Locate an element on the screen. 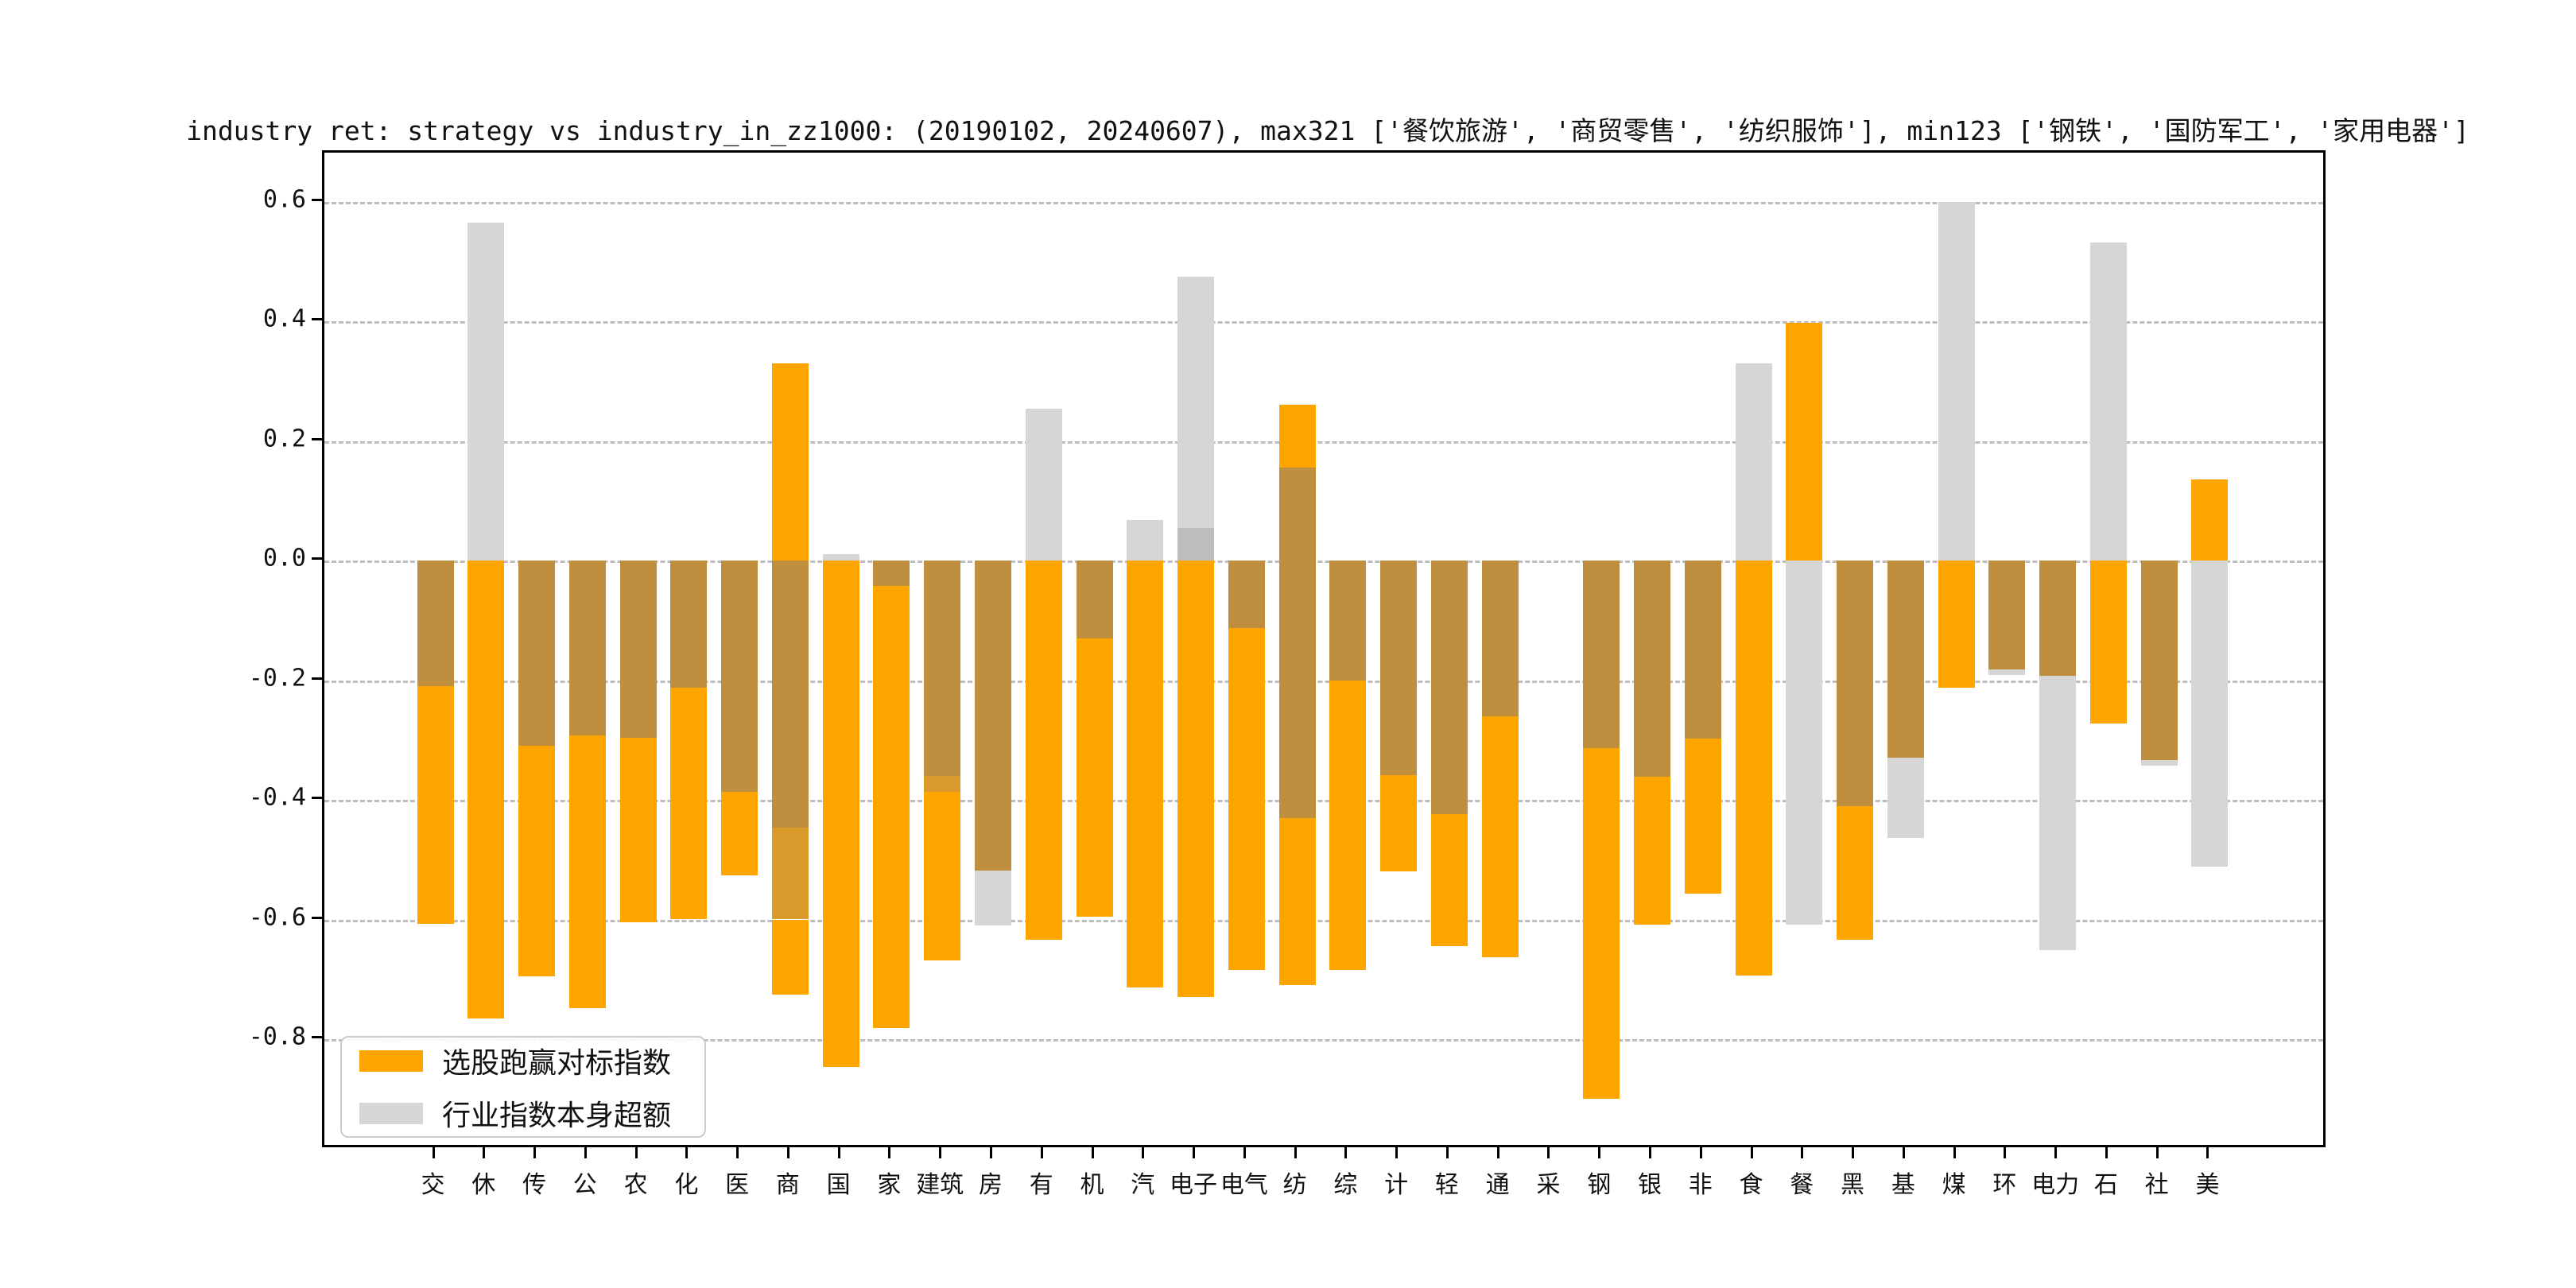 The height and width of the screenshot is (1288, 2576). bar-segment-电子-gray_dark is located at coordinates (1196, 544).